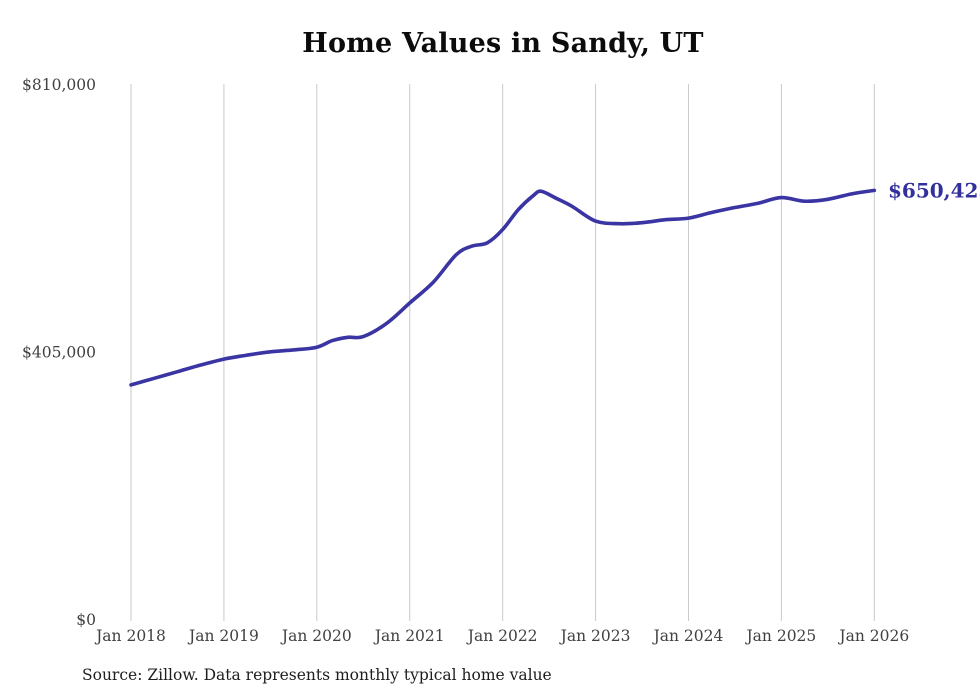 The width and height of the screenshot is (980, 699). Describe the element at coordinates (595, 636) in the screenshot. I see `x-tick-label: Jan 2023` at that location.